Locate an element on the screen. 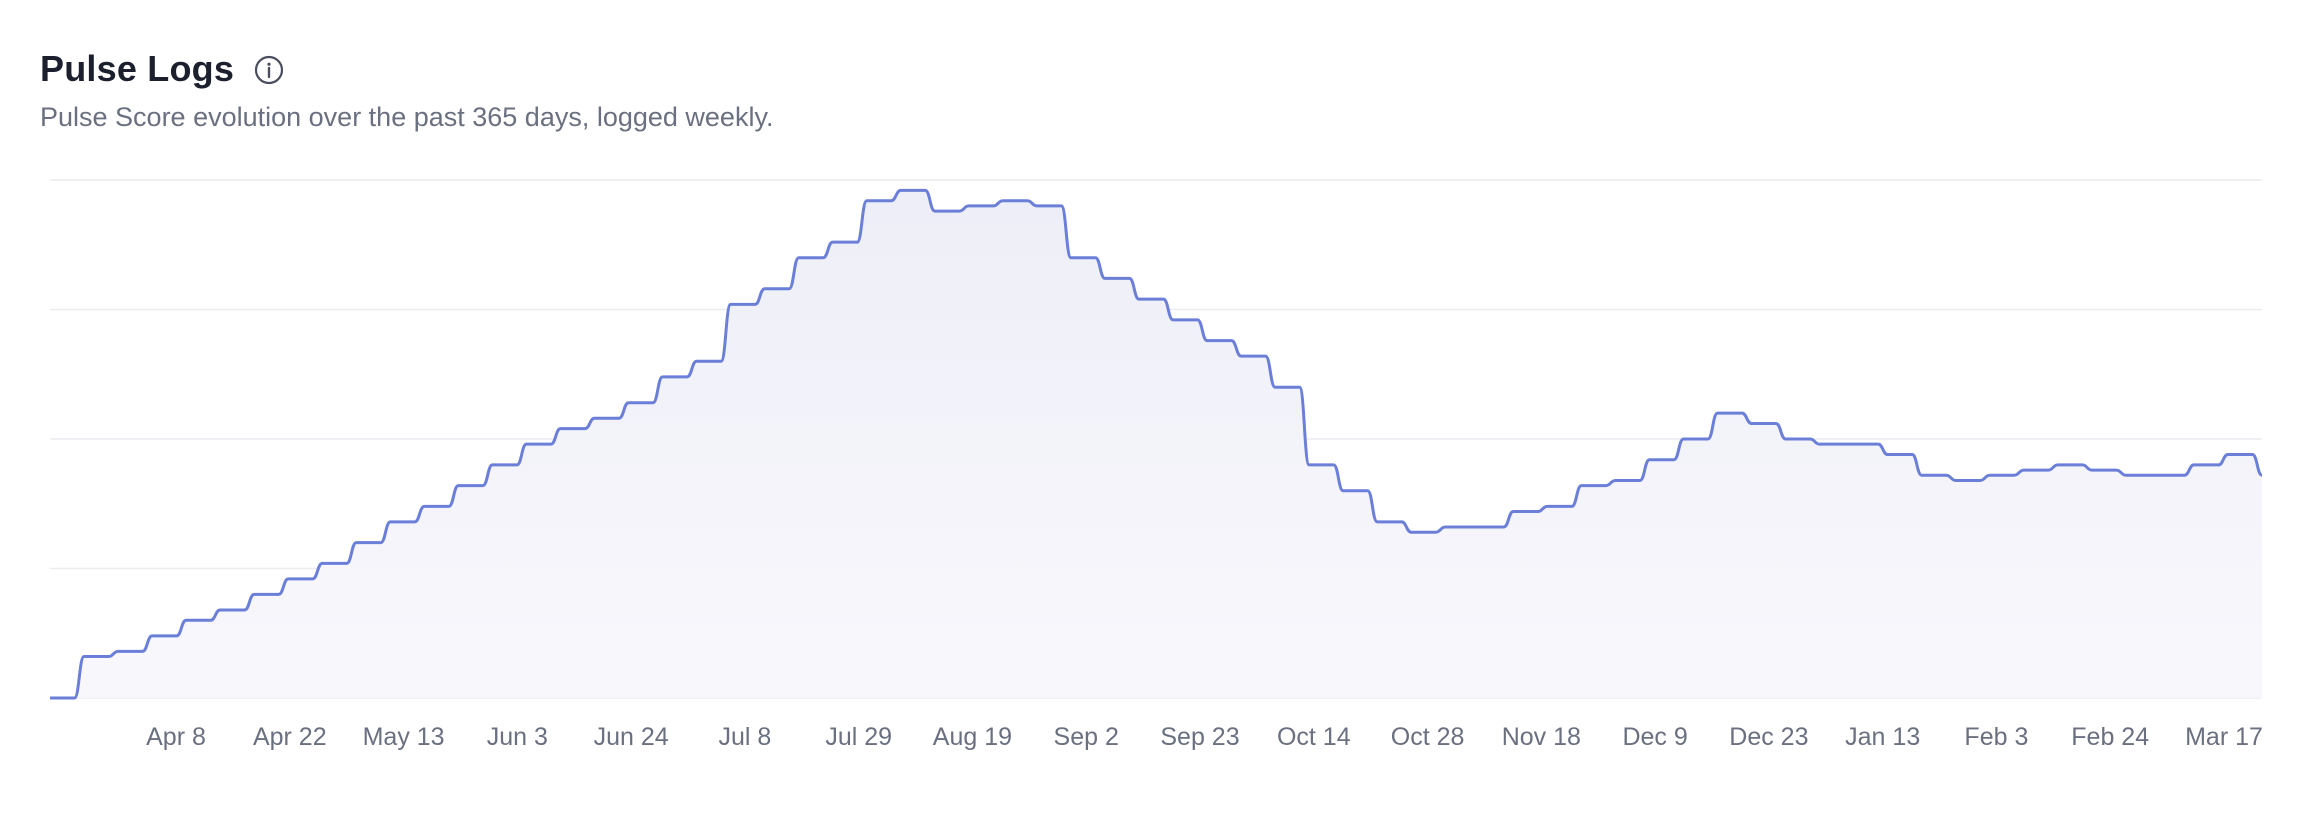 This screenshot has height=824, width=2310. x-tick-label: Jun 3 is located at coordinates (517, 737).